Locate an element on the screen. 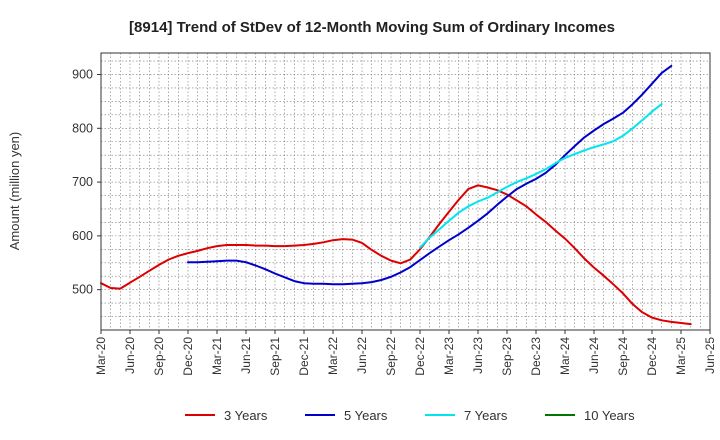 This screenshot has height=440, width=720. series-line-7-years is located at coordinates (541, 176).